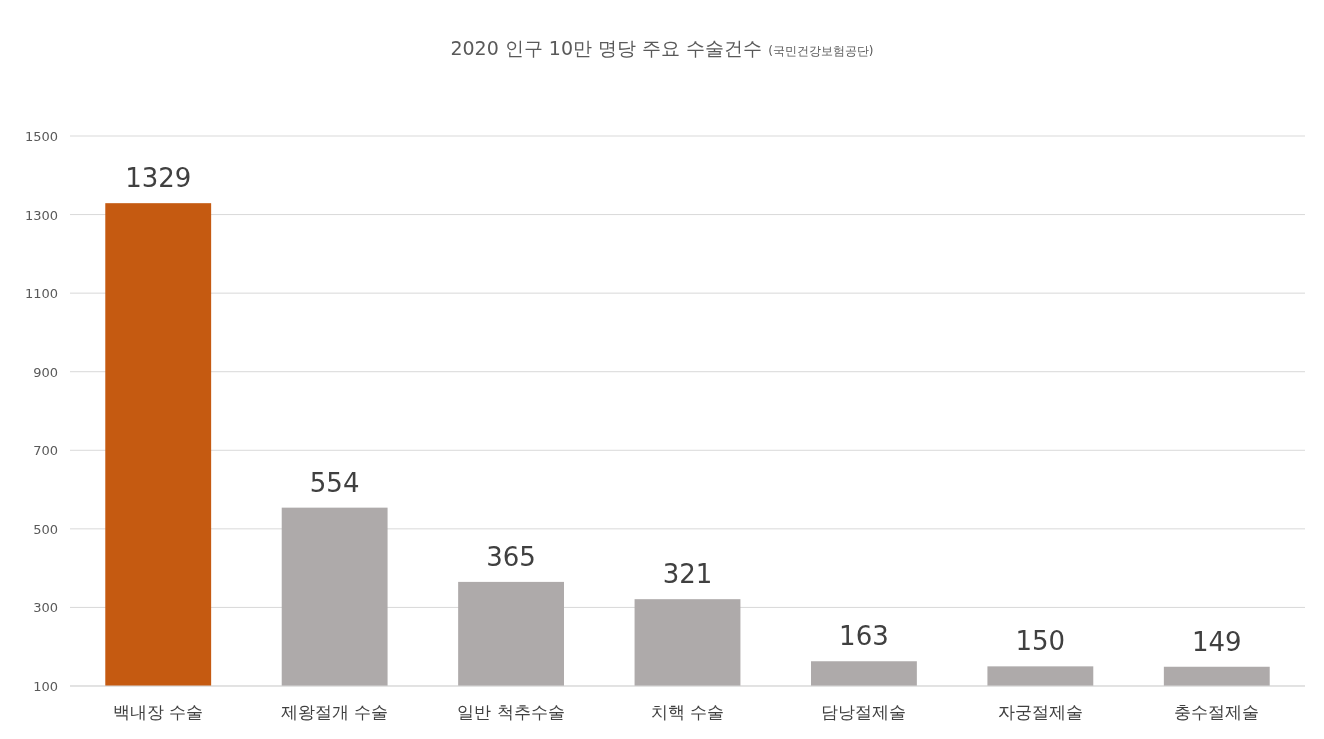  Describe the element at coordinates (45, 686) in the screenshot. I see `y-tick-label: 100` at that location.